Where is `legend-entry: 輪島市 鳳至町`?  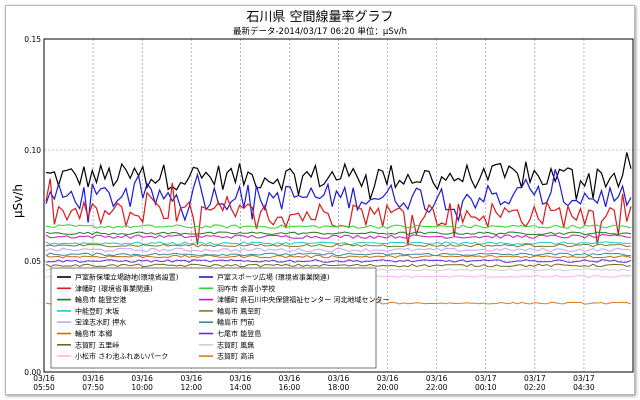 legend-entry: 輪島市 鳳至町 is located at coordinates (239, 310).